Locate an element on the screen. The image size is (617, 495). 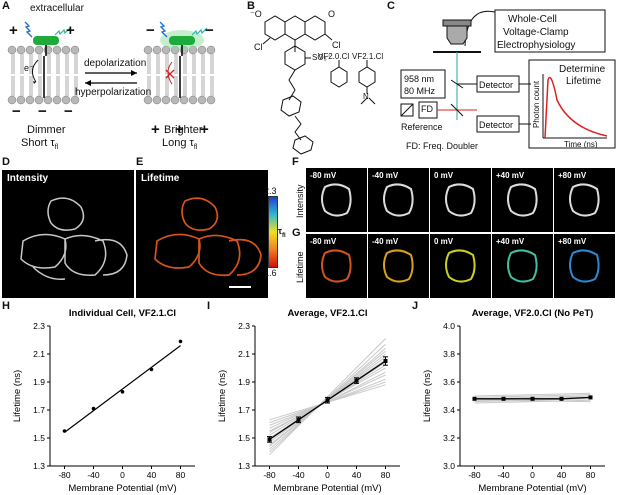
so3-label: SO₃⁻ is located at coordinates (322, 57).